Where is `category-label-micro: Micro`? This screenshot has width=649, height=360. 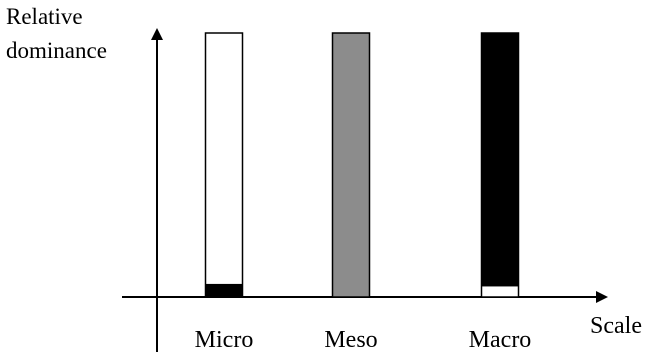 category-label-micro: Micro is located at coordinates (224, 340).